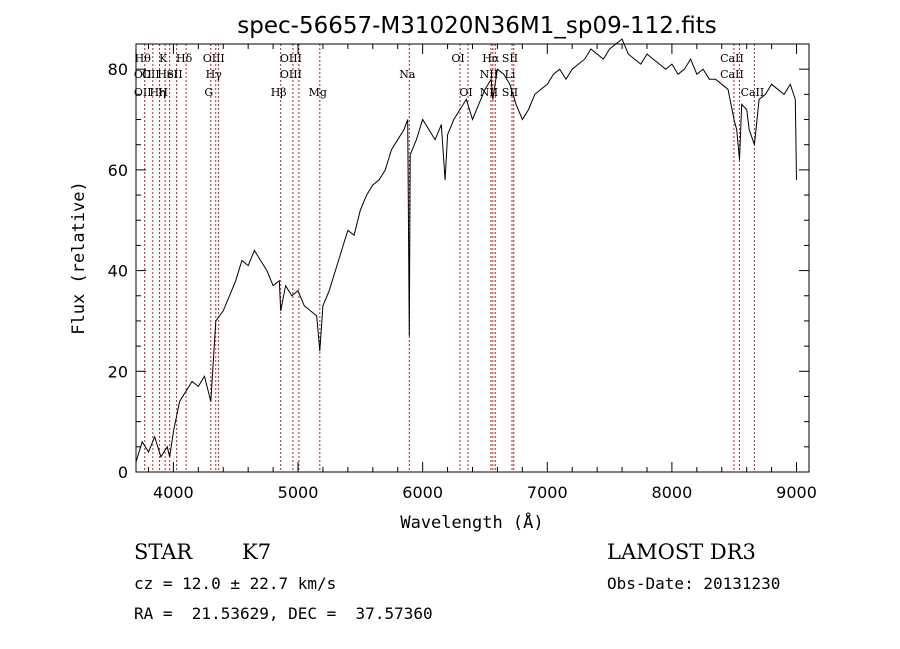 This screenshot has height=649, width=900. I want to click on line-label: Li, so click(510, 74).